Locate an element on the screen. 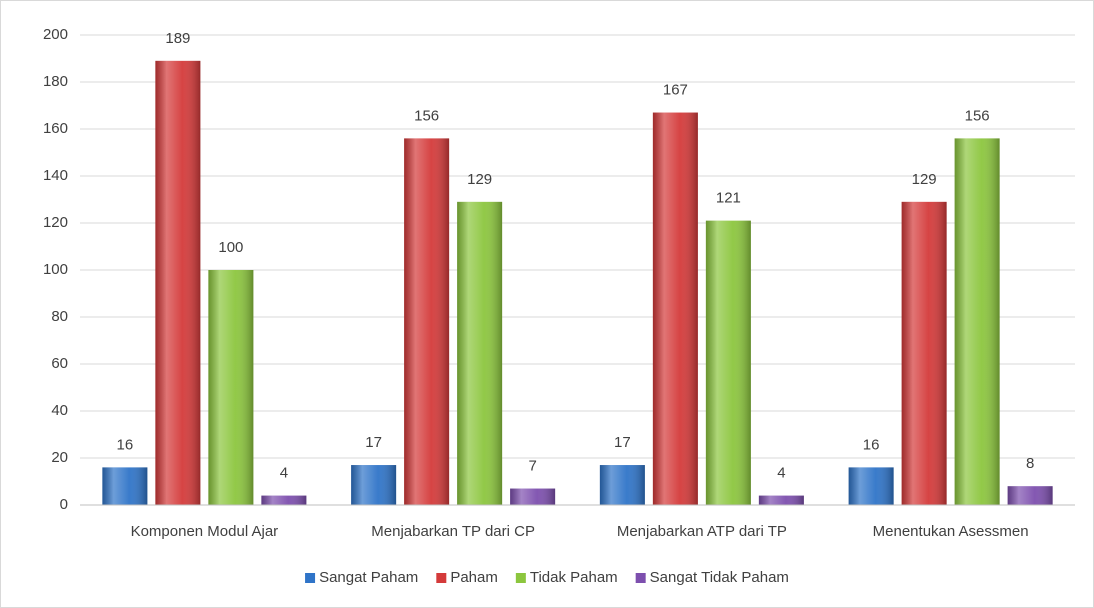 The width and height of the screenshot is (1094, 608). y-tick-label: 180 is located at coordinates (55, 81).